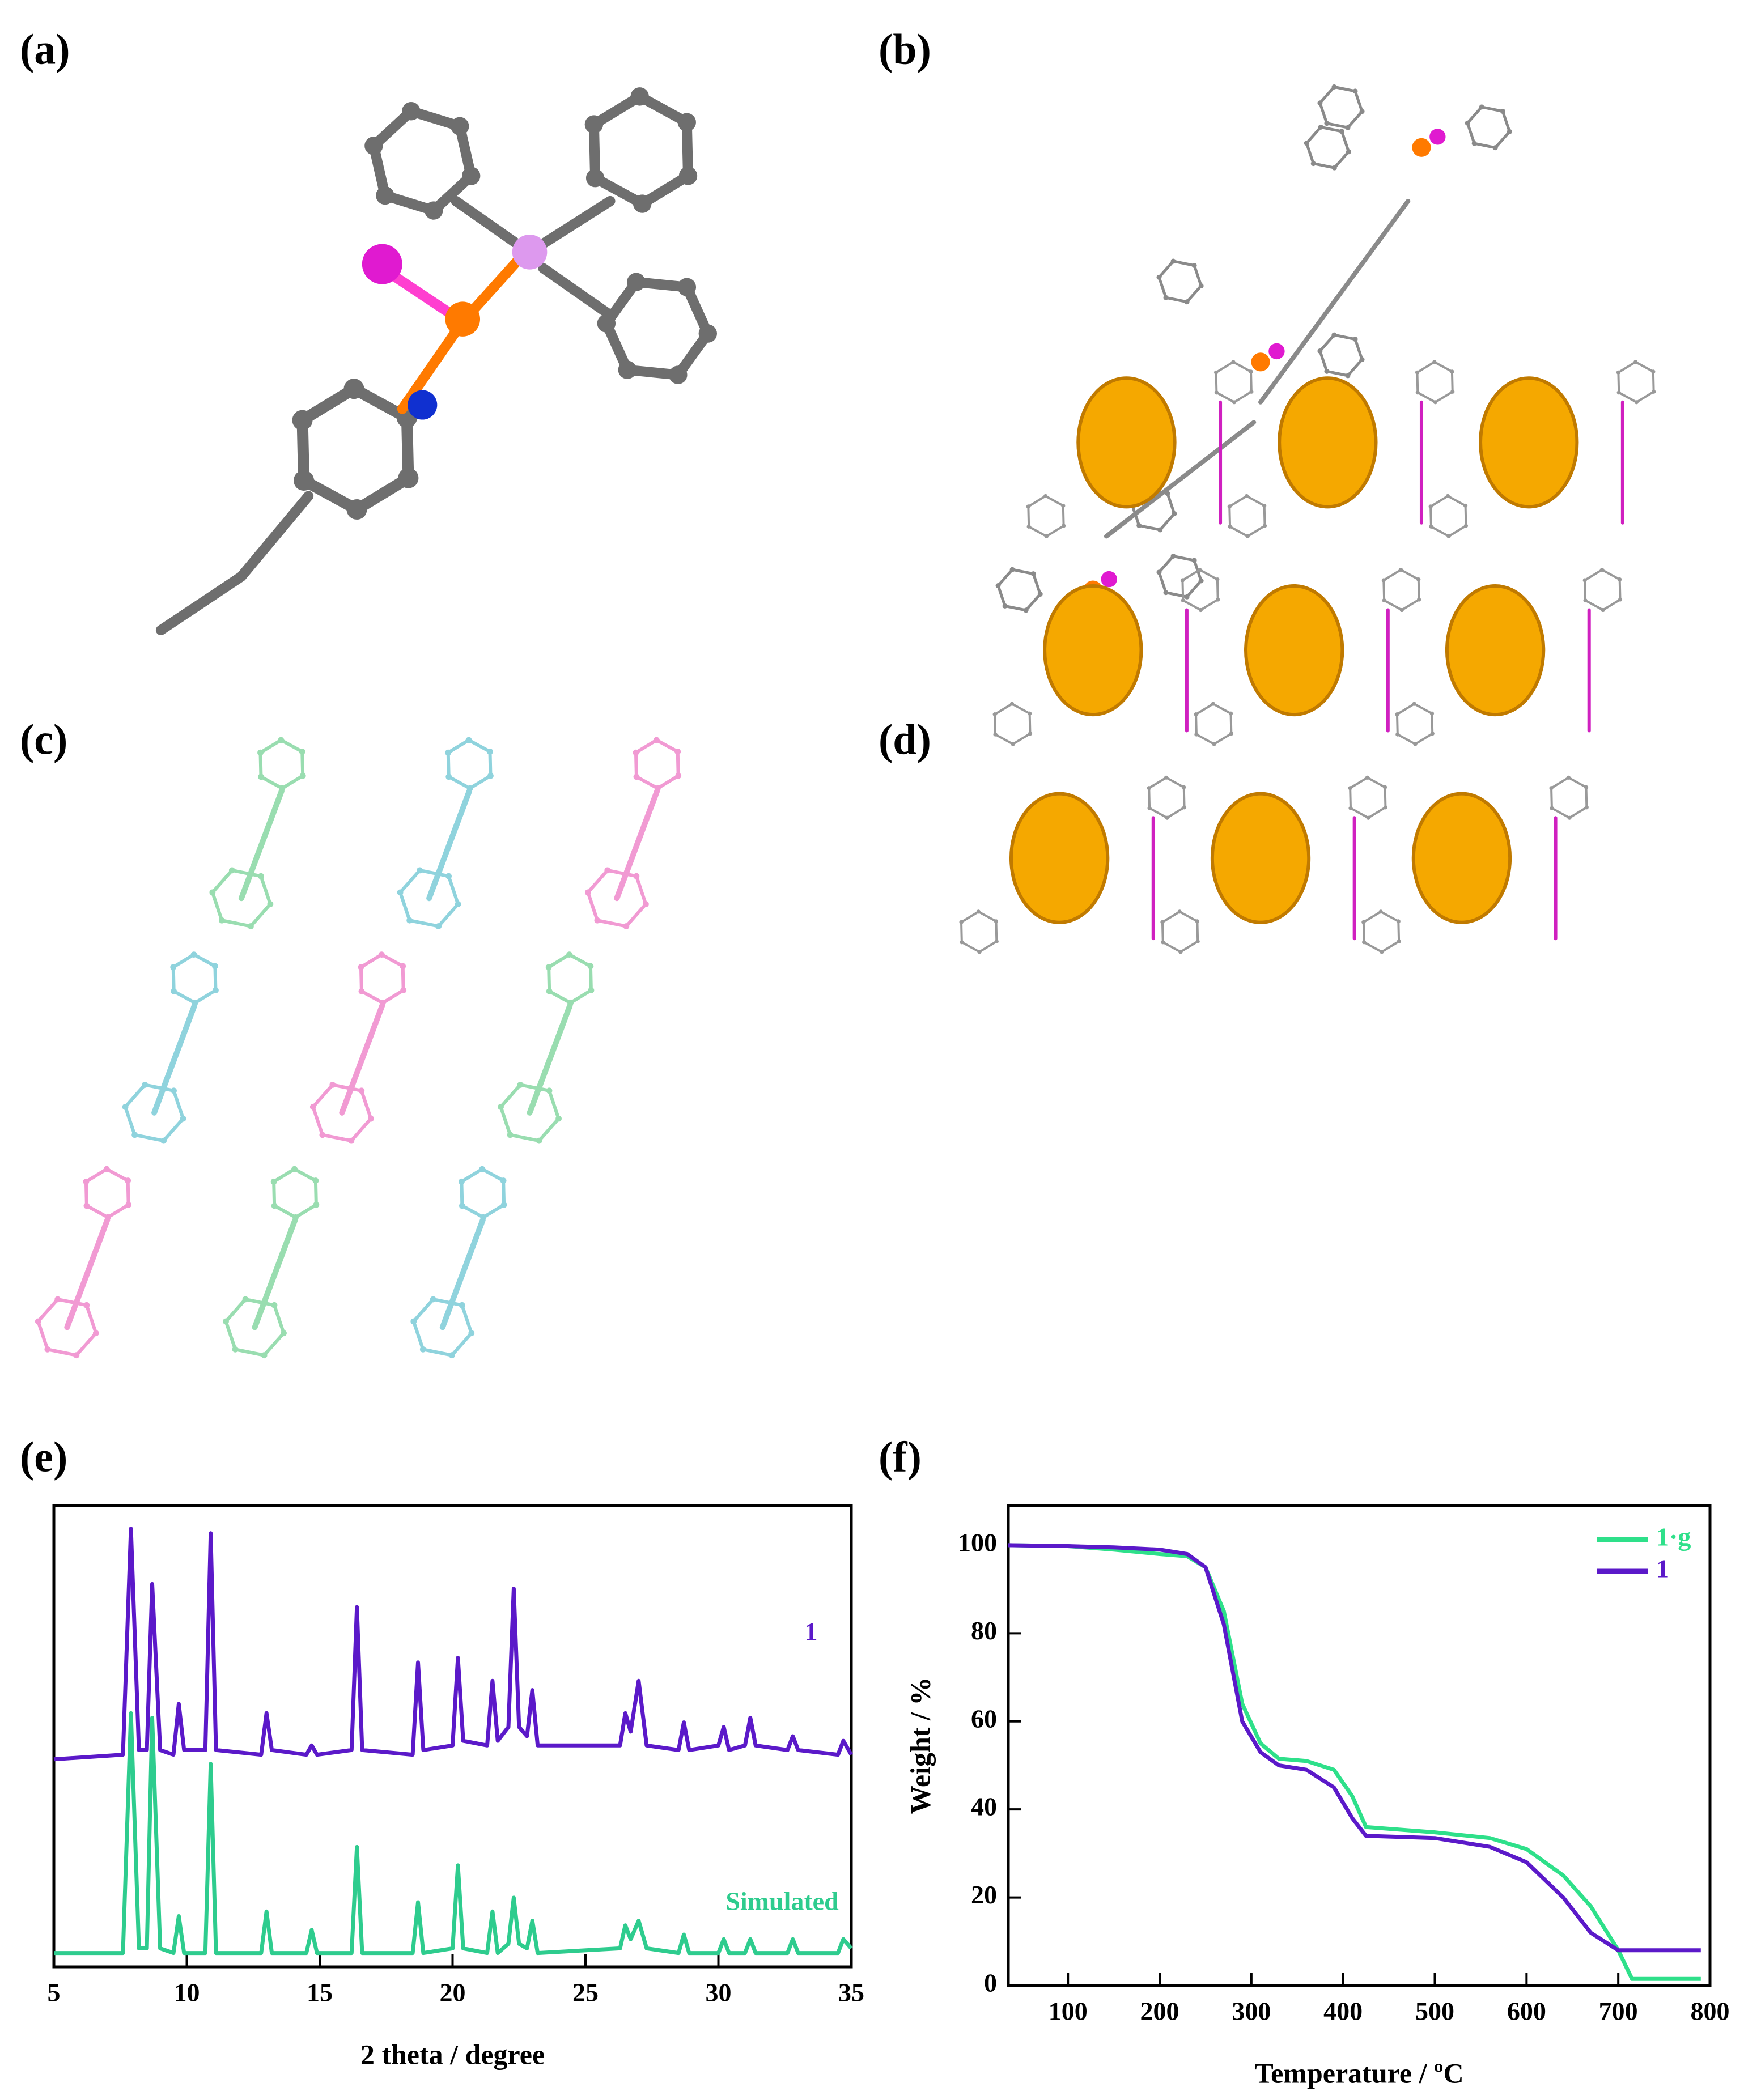 The image size is (1761, 2100). I want to click on panel-label: (e), so click(43, 1457).